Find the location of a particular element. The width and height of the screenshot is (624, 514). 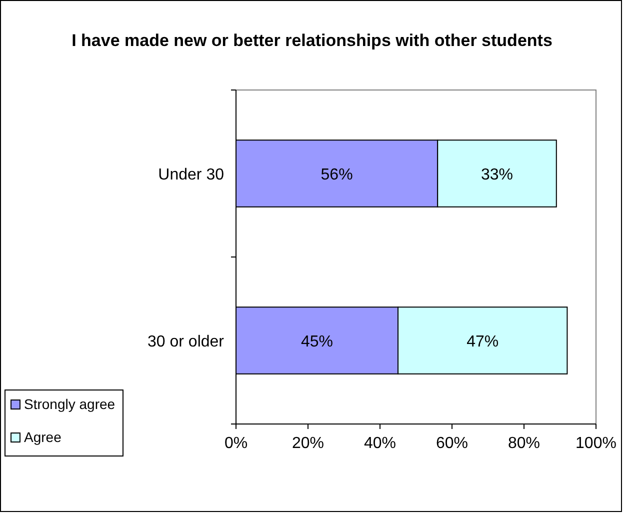

legend-label: Strongly agree is located at coordinates (70, 404).